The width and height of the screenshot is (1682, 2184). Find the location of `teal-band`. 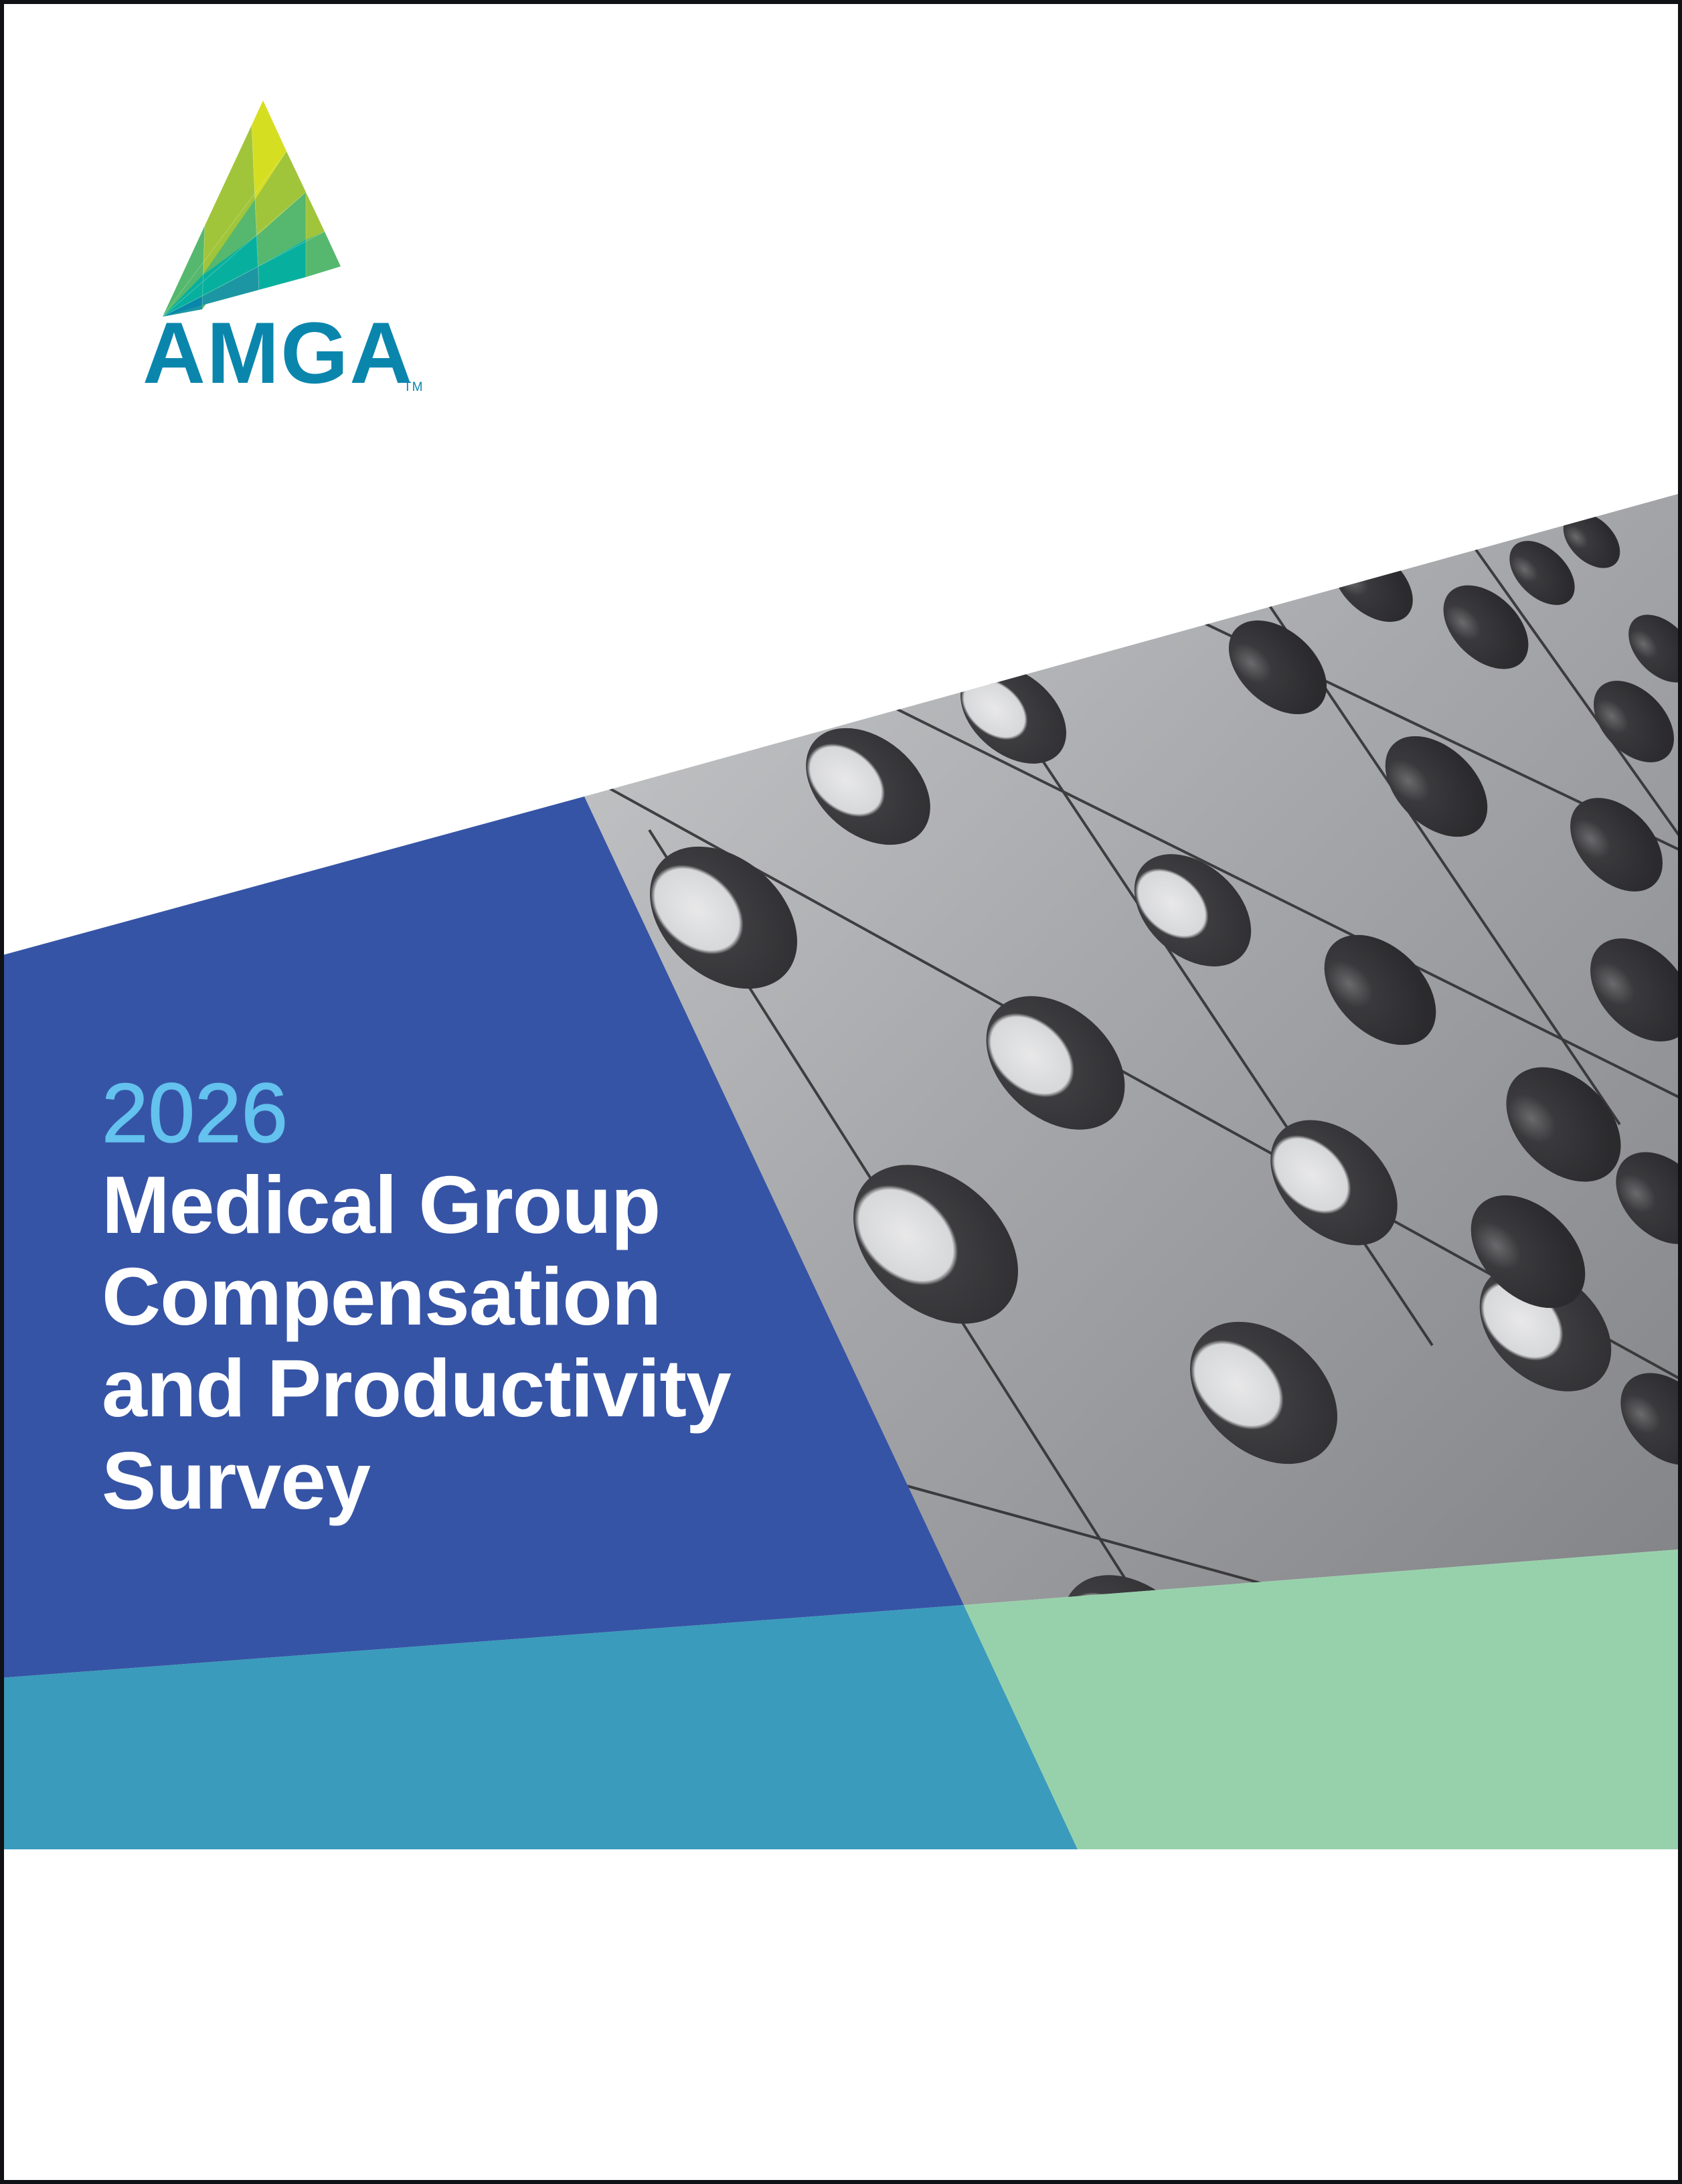

teal-band is located at coordinates (541, 1727).